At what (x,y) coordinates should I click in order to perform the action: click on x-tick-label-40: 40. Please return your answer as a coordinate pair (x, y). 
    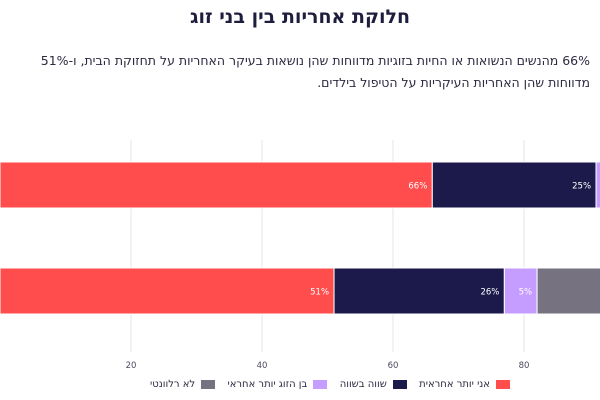
    Looking at the image, I should click on (262, 365).